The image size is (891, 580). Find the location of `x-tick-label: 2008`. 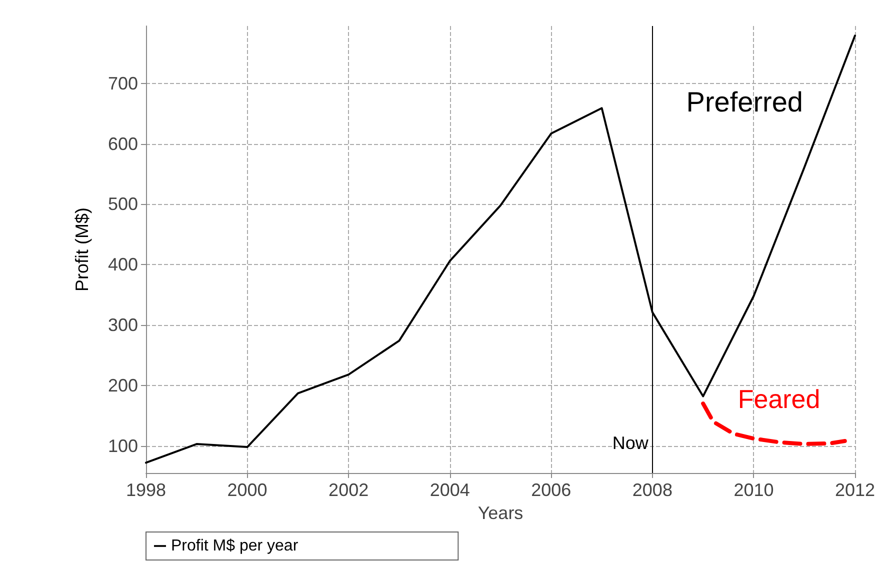

x-tick-label: 2008 is located at coordinates (652, 490).